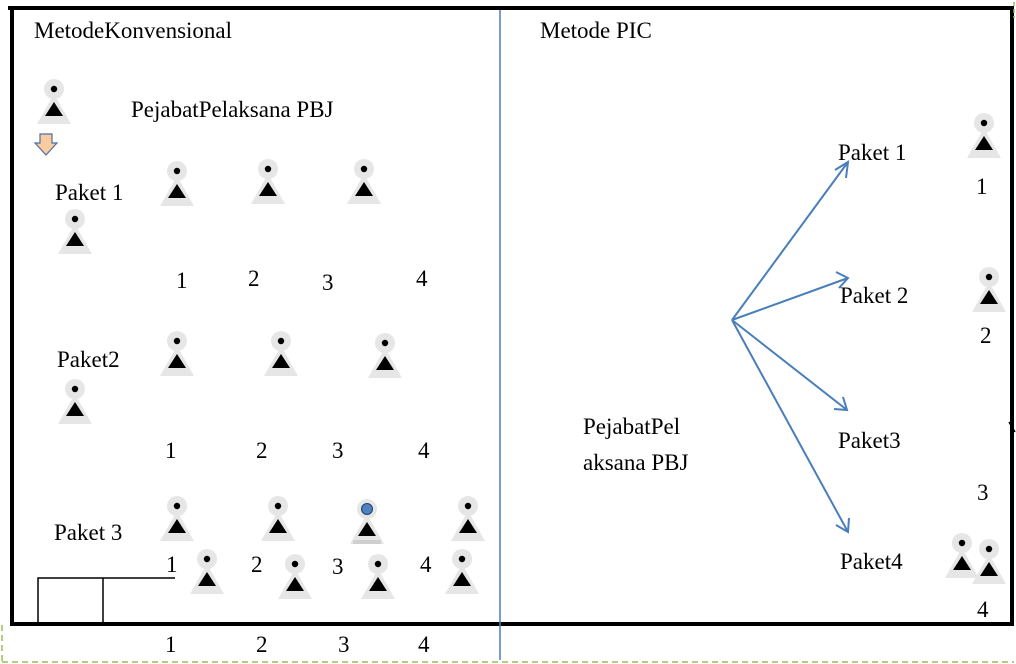  I want to click on pic-paket-4-label: Paket4, so click(871, 561).